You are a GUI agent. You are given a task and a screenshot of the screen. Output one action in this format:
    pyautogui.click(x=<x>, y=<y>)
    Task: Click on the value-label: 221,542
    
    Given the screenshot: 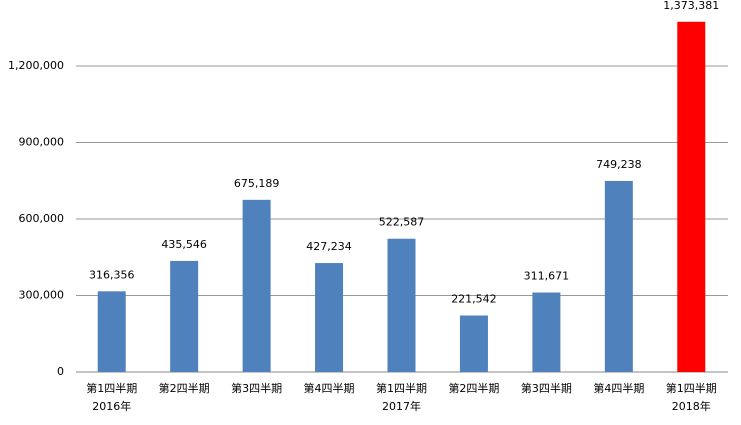 What is the action you would take?
    pyautogui.click(x=474, y=299)
    